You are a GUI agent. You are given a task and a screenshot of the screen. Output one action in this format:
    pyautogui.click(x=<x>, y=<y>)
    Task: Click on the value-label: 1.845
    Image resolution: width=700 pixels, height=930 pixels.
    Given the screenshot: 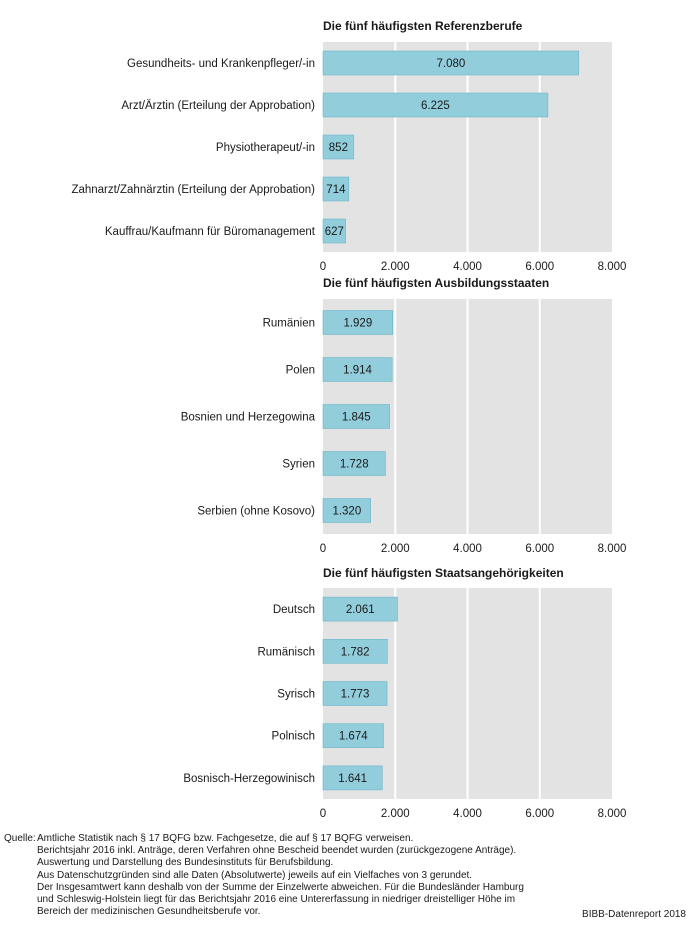 What is the action you would take?
    pyautogui.click(x=356, y=418)
    